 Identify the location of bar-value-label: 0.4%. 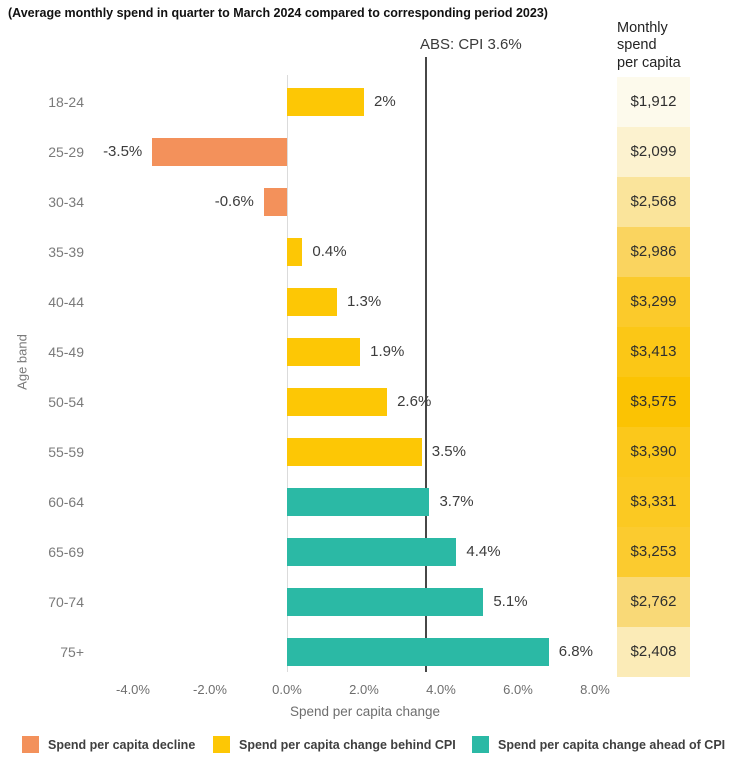
(329, 251).